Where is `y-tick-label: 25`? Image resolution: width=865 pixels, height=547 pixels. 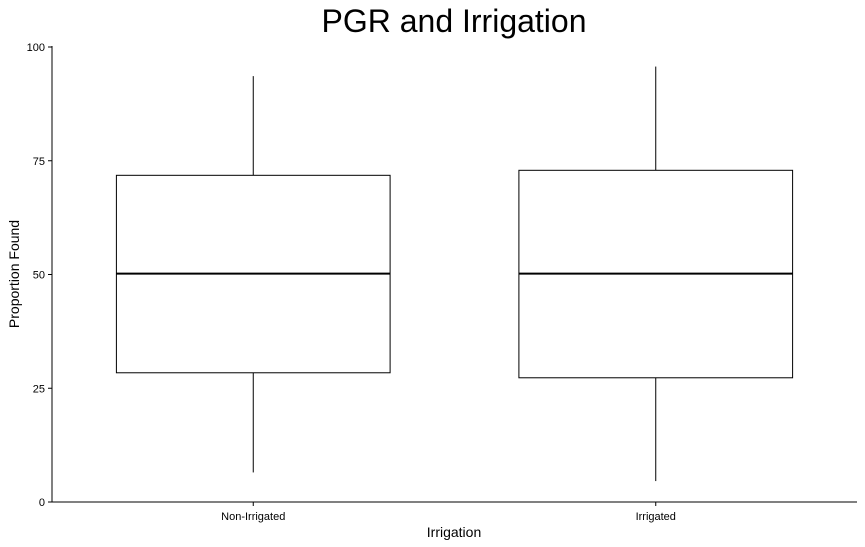 y-tick-label: 25 is located at coordinates (39, 389).